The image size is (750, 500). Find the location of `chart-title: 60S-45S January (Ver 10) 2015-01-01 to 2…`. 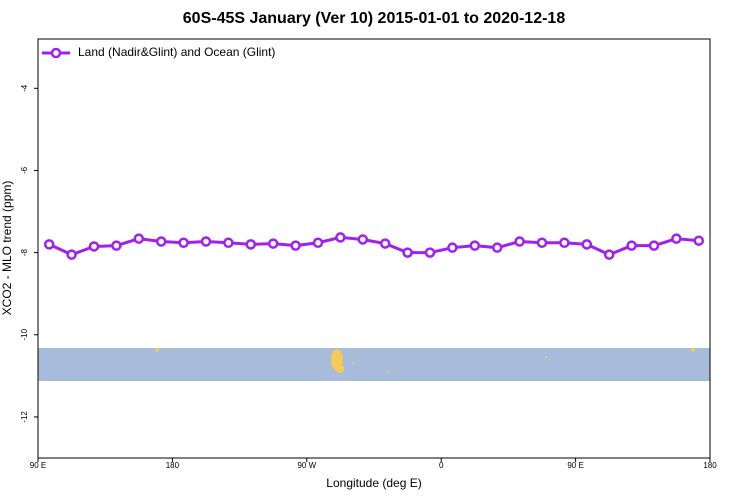

chart-title: 60S-45S January (Ver 10) 2015-01-01 to 2… is located at coordinates (374, 18).